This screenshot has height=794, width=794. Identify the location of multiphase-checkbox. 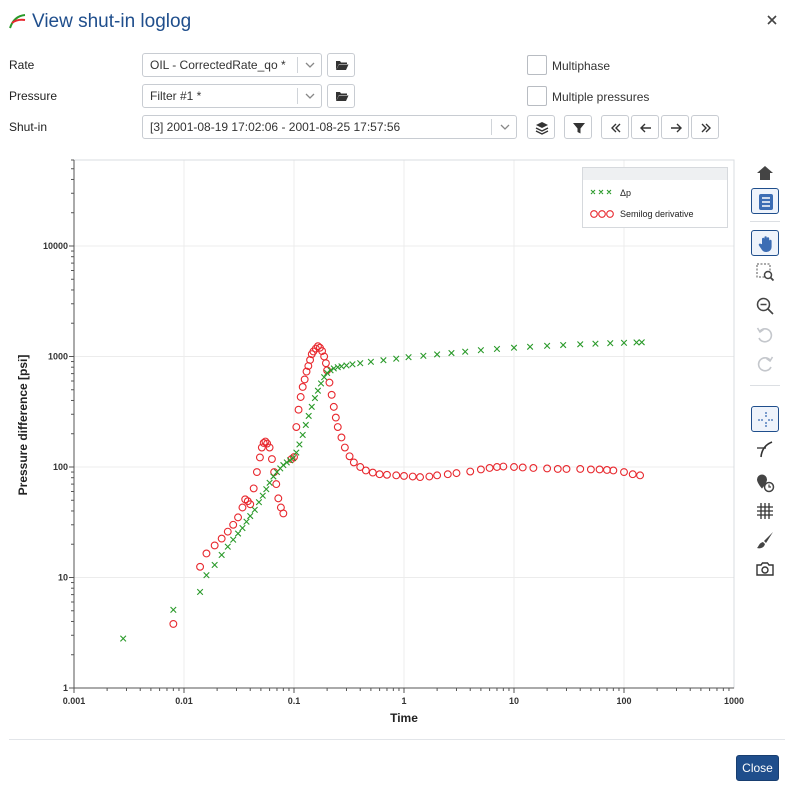
(537, 65).